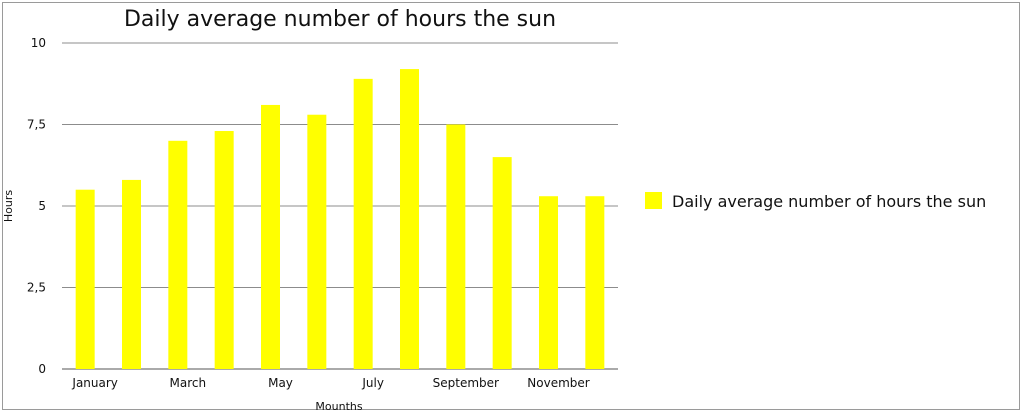 The height and width of the screenshot is (414, 1024). Describe the element at coordinates (131, 274) in the screenshot. I see `bar-february` at that location.